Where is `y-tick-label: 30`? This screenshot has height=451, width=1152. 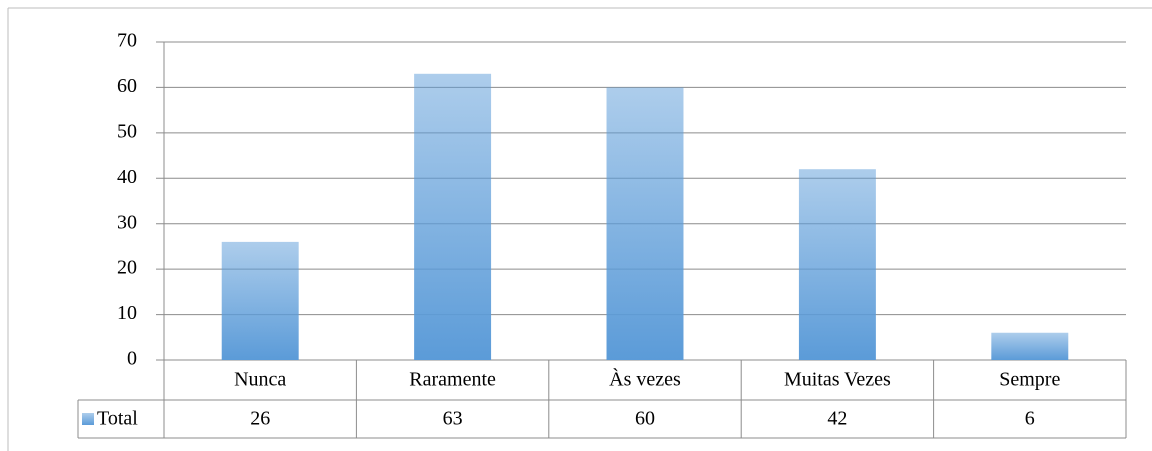
y-tick-label: 30 is located at coordinates (127, 222).